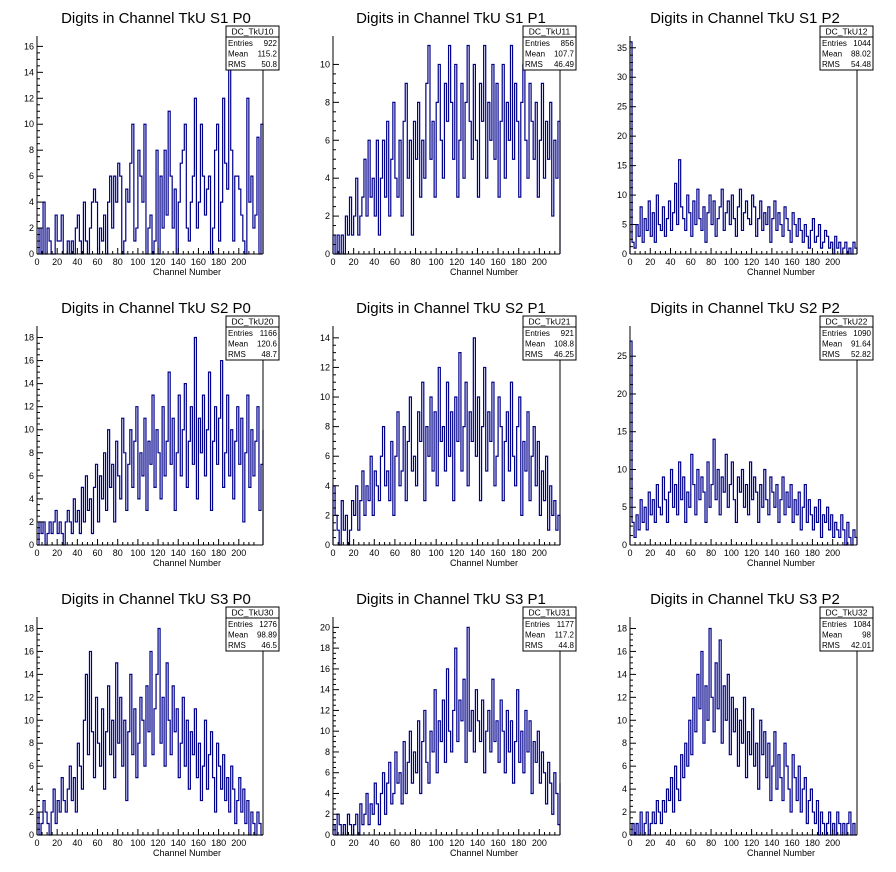 This screenshot has width=896, height=872. I want to click on y-tick-label: 10, so click(29, 720).